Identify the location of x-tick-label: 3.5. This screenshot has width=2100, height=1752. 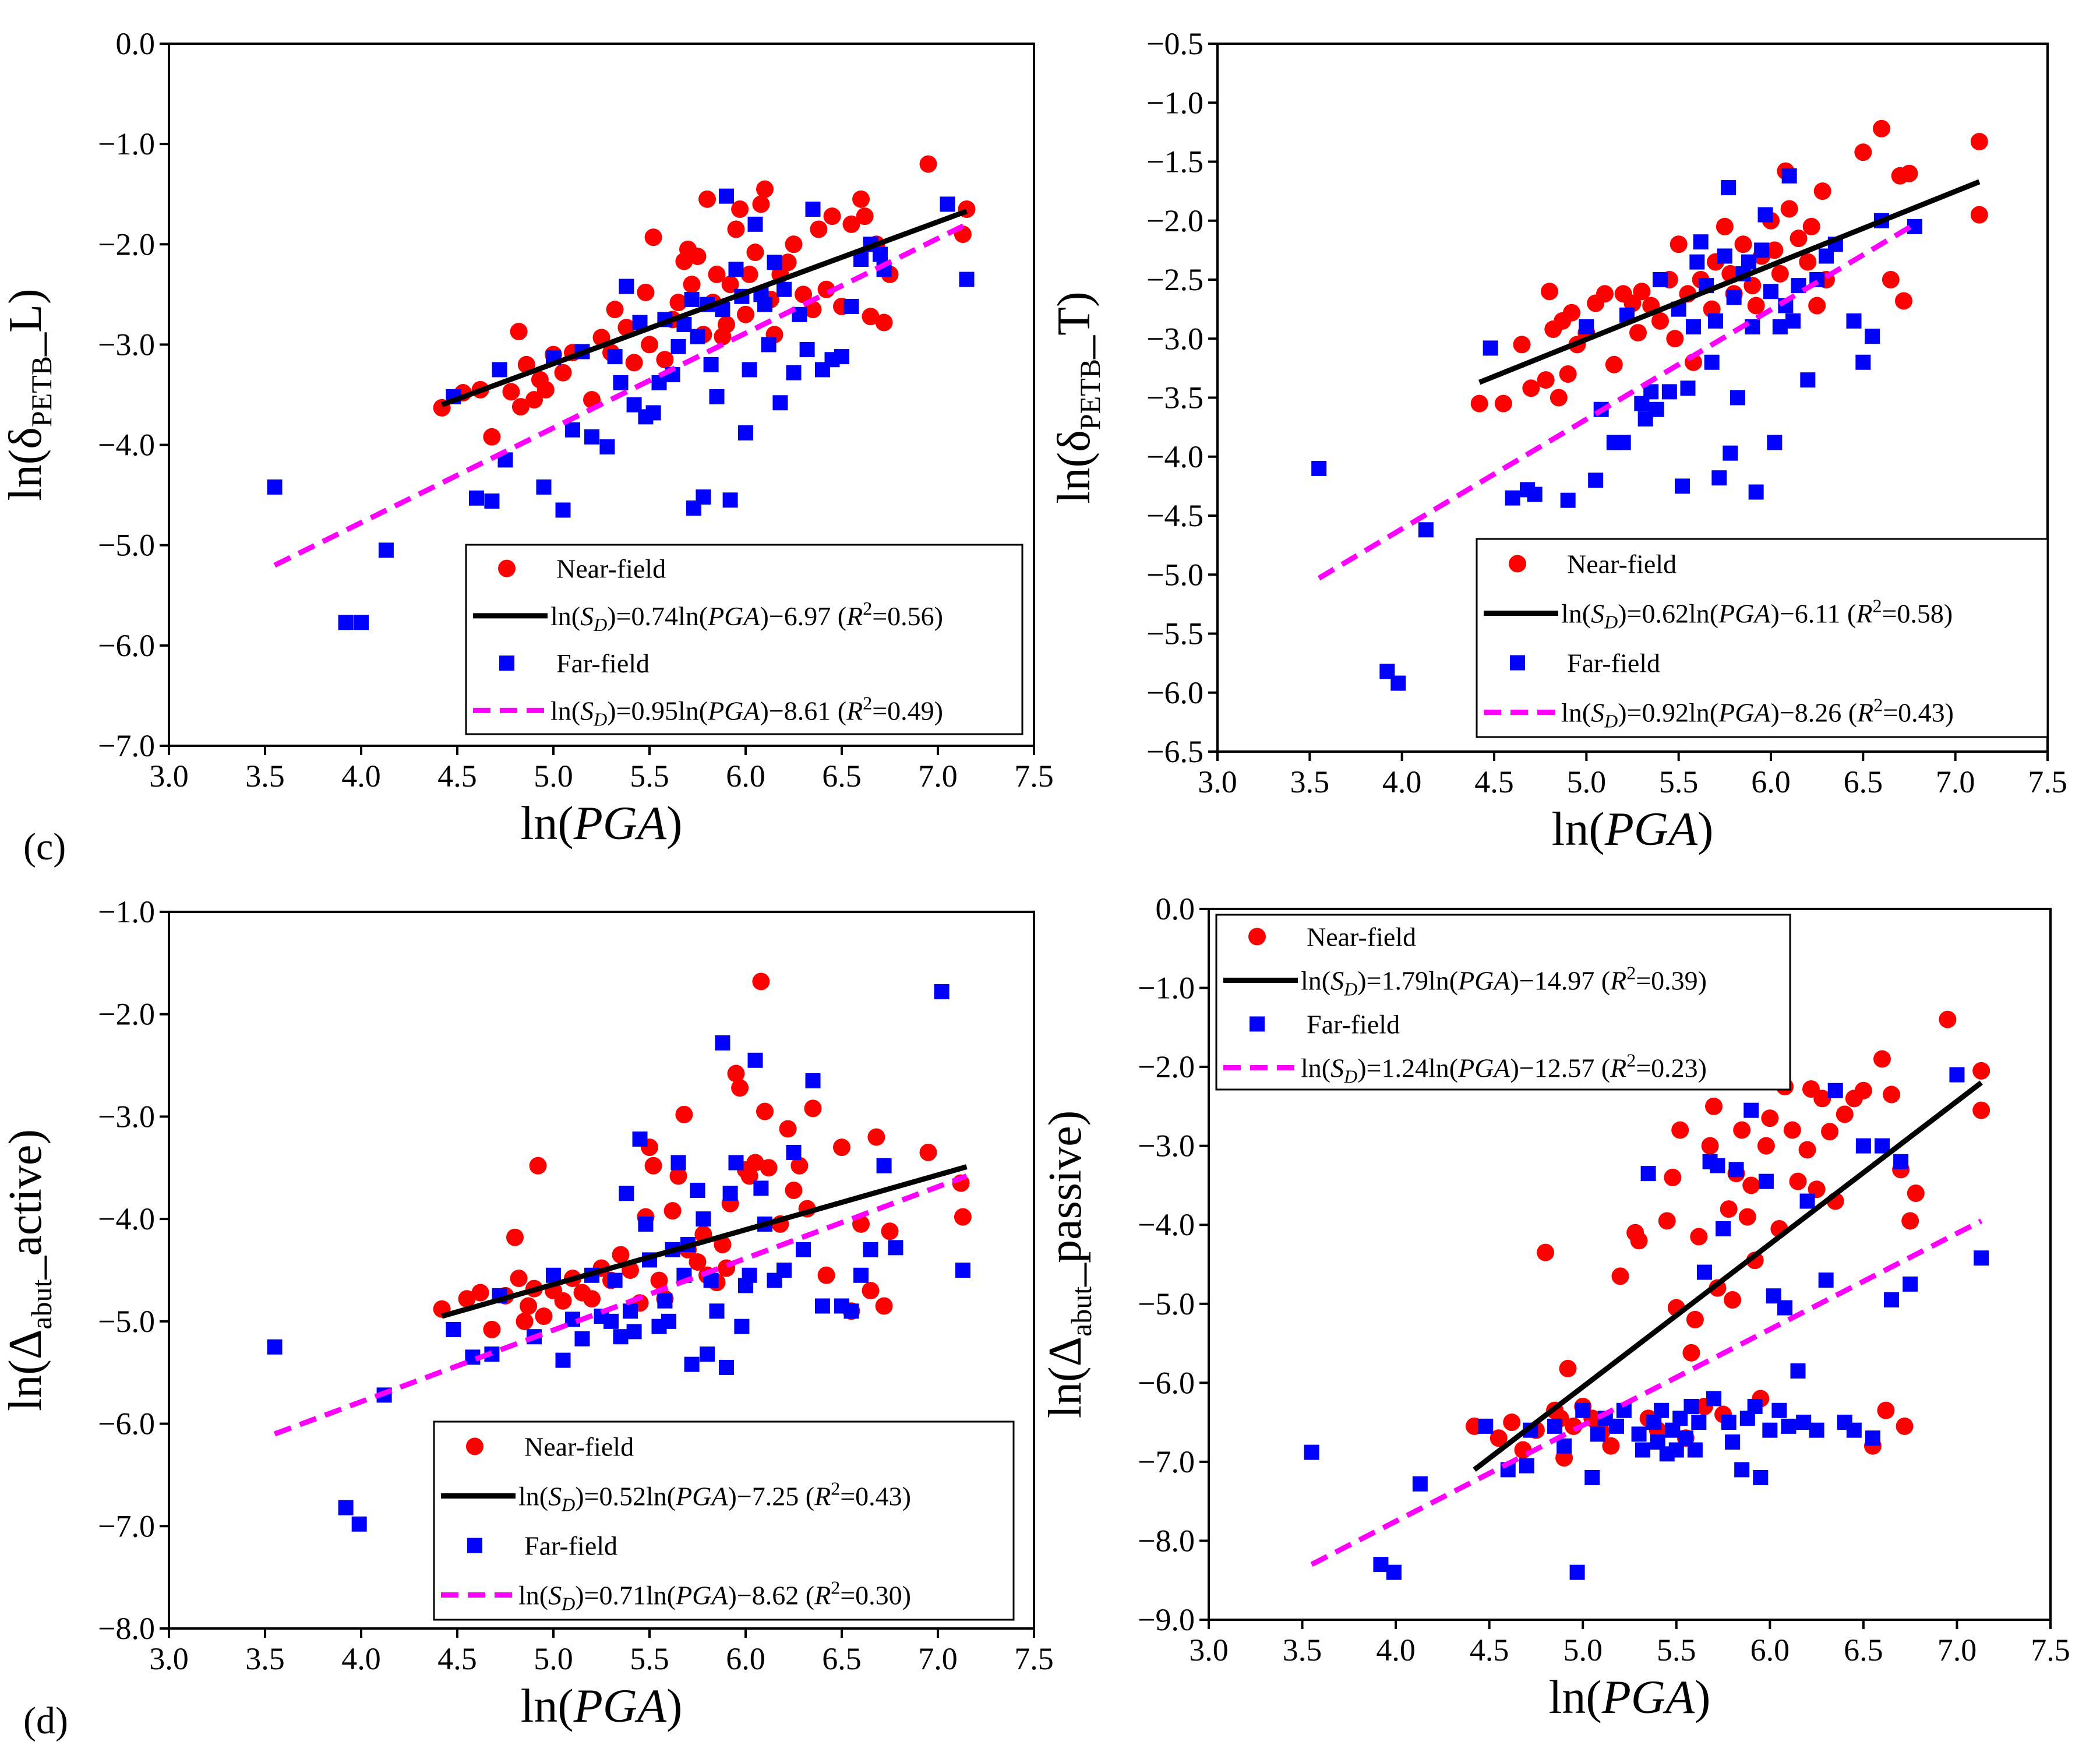
(1310, 782).